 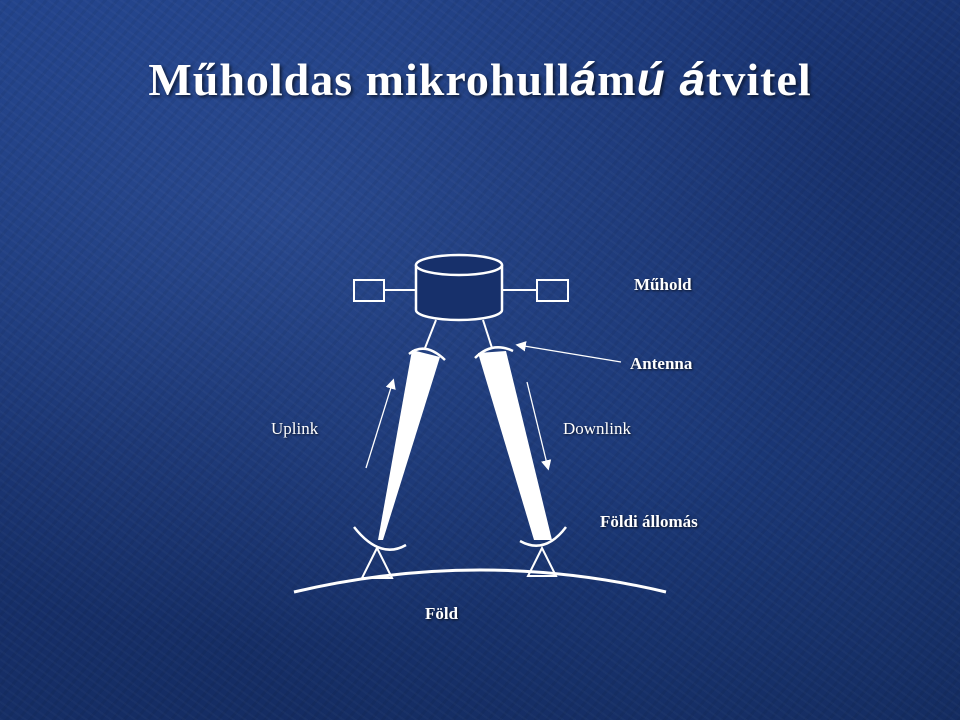 What do you see at coordinates (380, 423) in the screenshot?
I see `uplink-arrow` at bounding box center [380, 423].